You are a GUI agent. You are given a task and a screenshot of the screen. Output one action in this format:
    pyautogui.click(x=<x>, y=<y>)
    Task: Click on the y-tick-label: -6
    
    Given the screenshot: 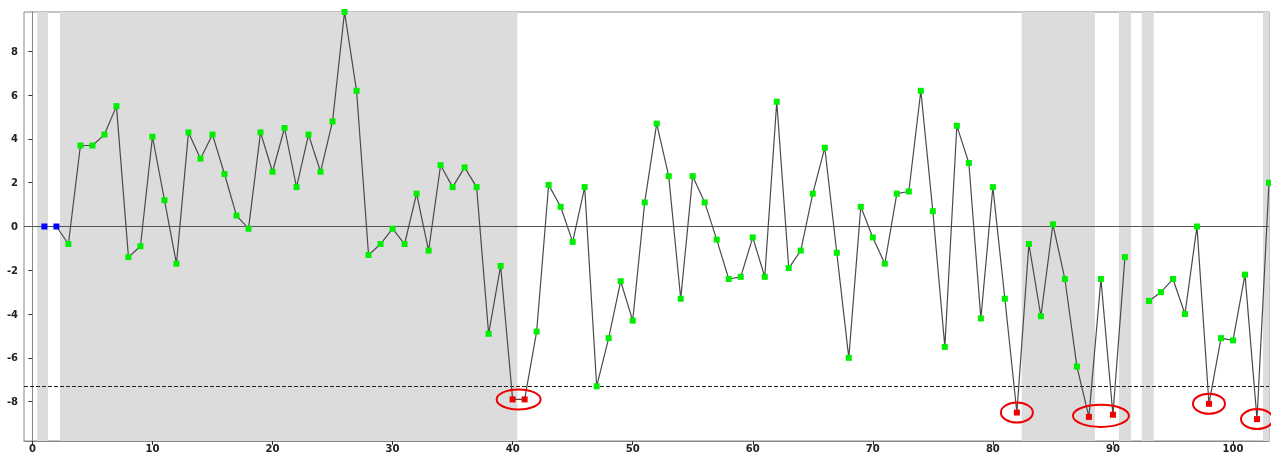 What is the action you would take?
    pyautogui.click(x=12, y=358)
    